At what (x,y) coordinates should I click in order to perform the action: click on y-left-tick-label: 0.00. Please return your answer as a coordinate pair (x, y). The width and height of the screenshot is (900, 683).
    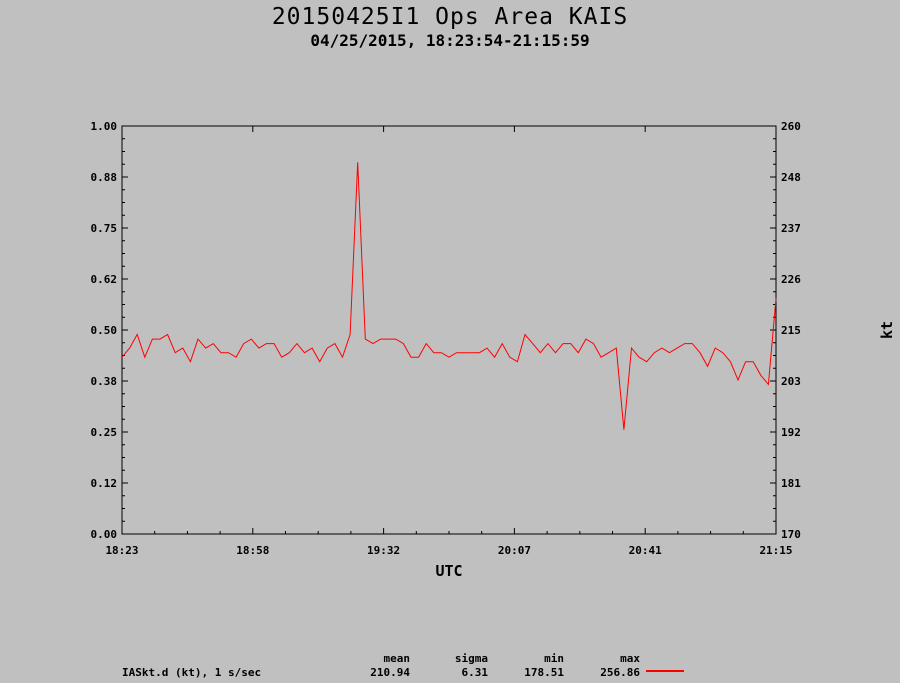
    Looking at the image, I should click on (104, 534).